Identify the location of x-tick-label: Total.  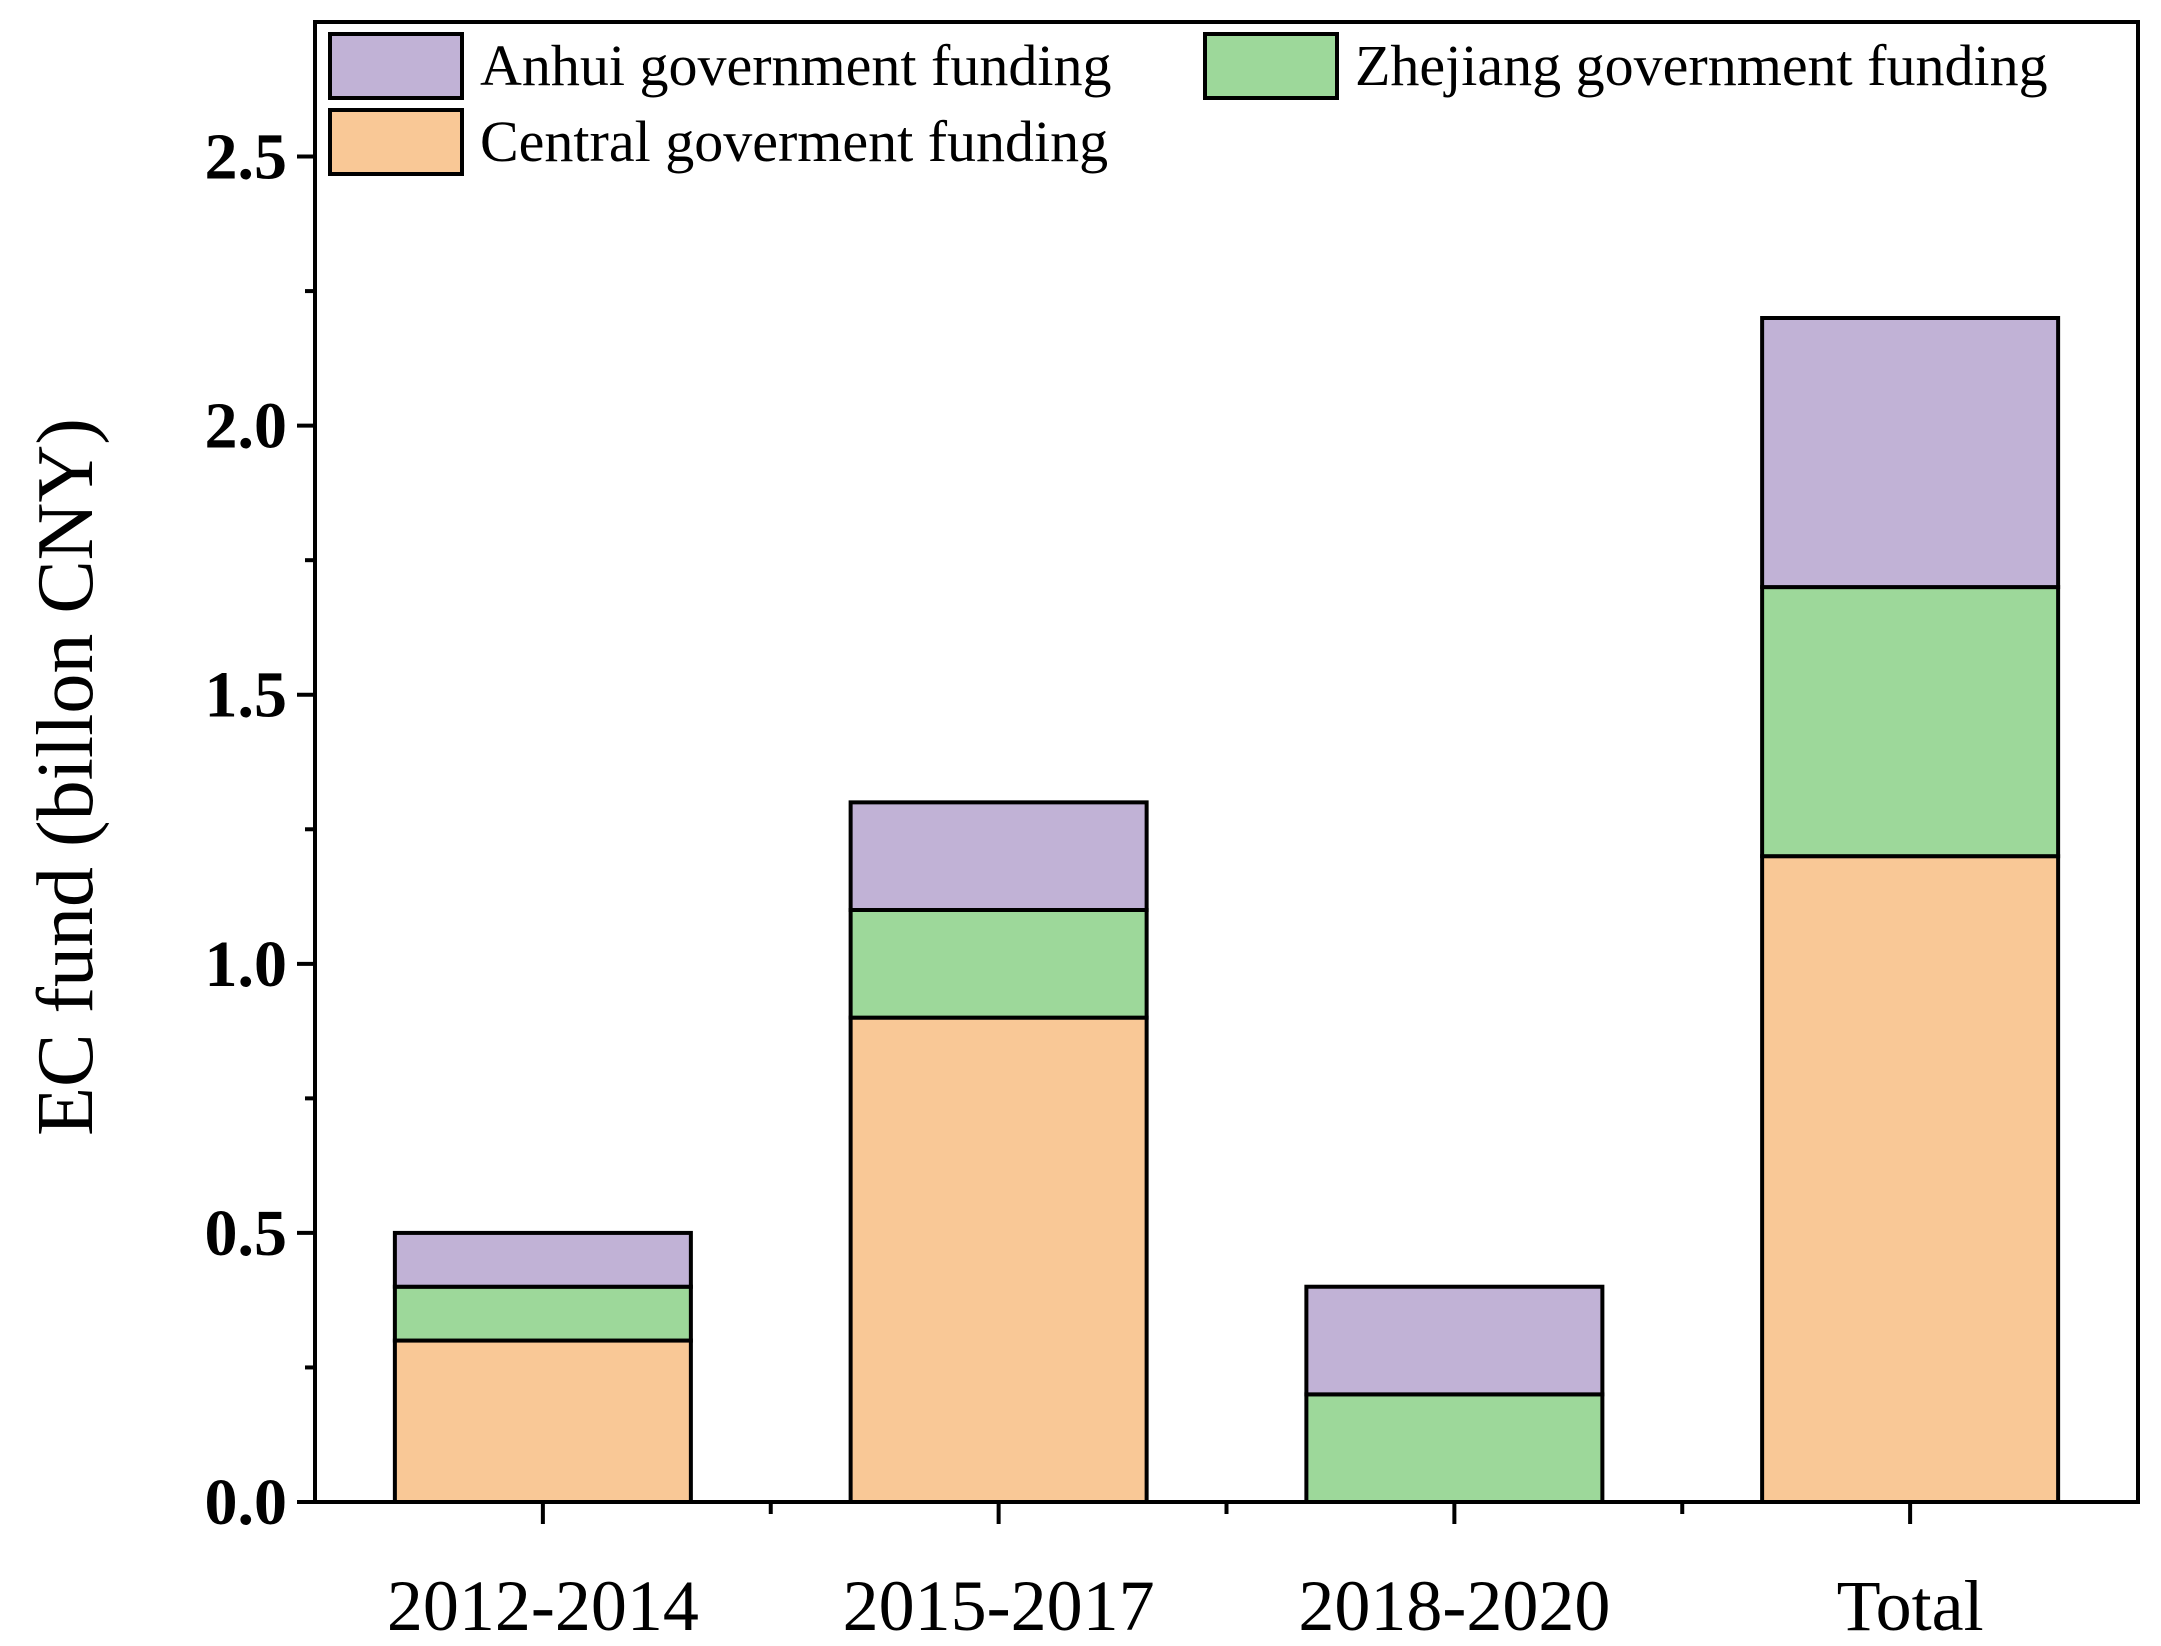
(1910, 1606).